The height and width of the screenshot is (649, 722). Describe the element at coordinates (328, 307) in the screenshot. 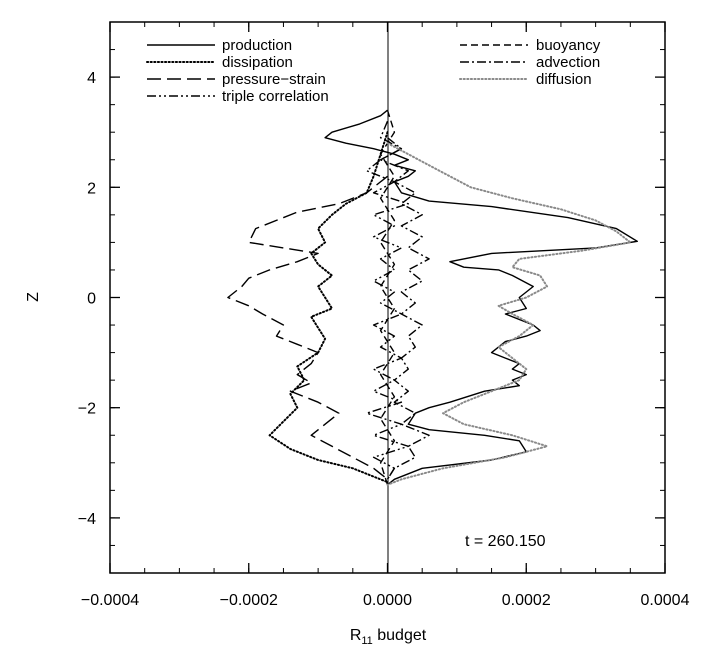

I see `series-line-dissipation` at that location.